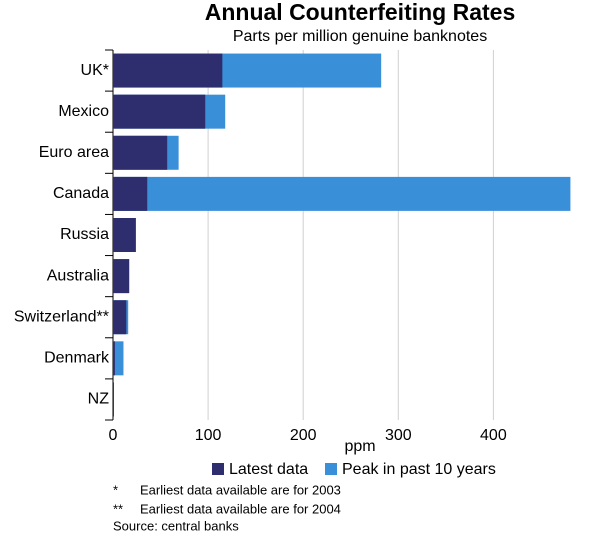 Image resolution: width=600 pixels, height=534 pixels. Describe the element at coordinates (176, 525) in the screenshot. I see `source: Source: central banks` at that location.